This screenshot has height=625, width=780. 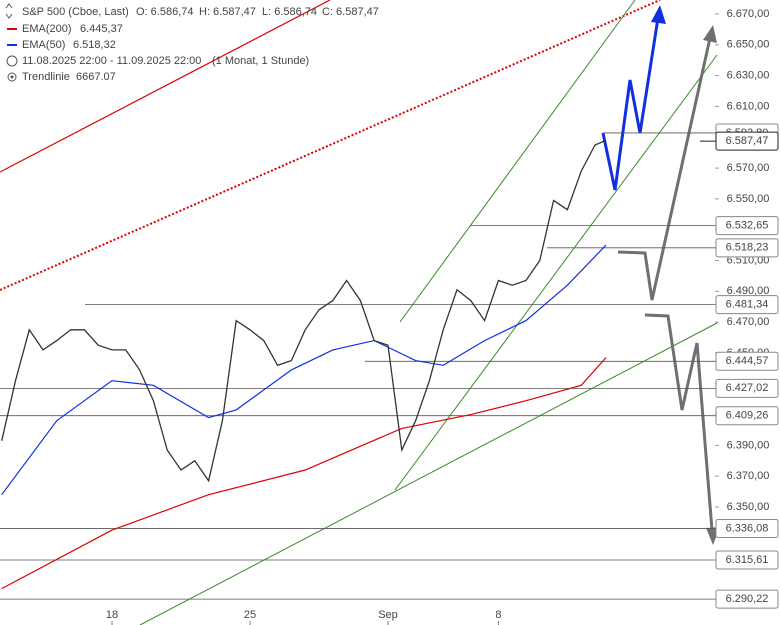 I want to click on y-tick-label: 6.550,00, so click(x=748, y=199).